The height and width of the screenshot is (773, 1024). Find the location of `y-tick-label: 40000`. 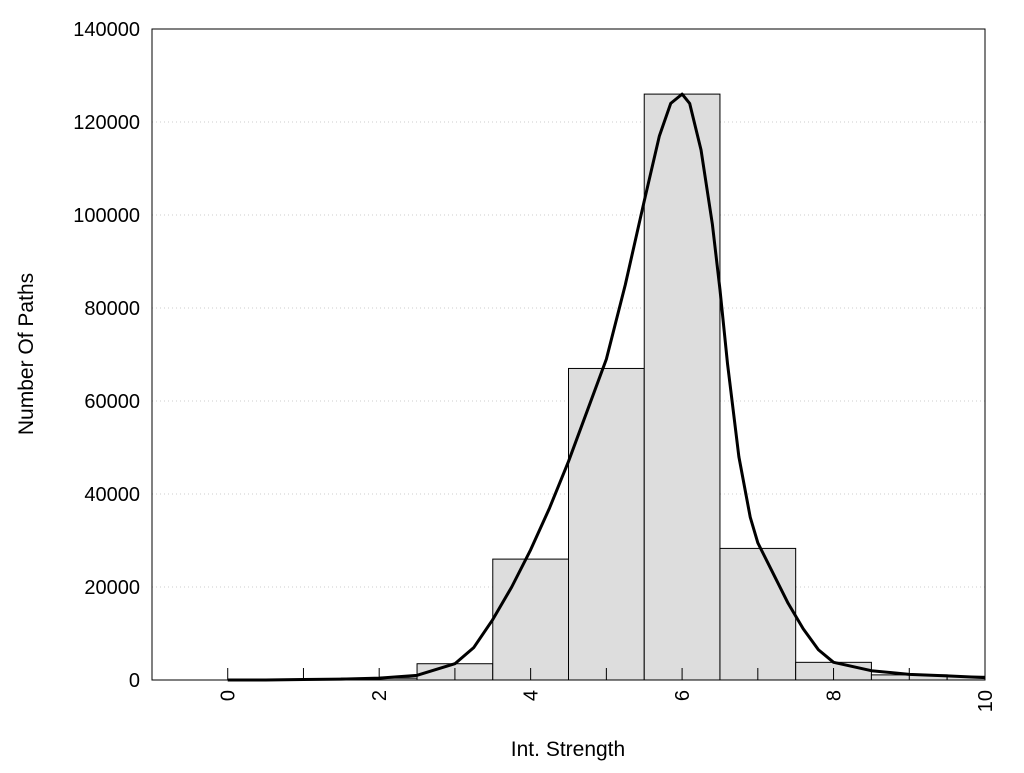

y-tick-label: 40000 is located at coordinates (112, 495).